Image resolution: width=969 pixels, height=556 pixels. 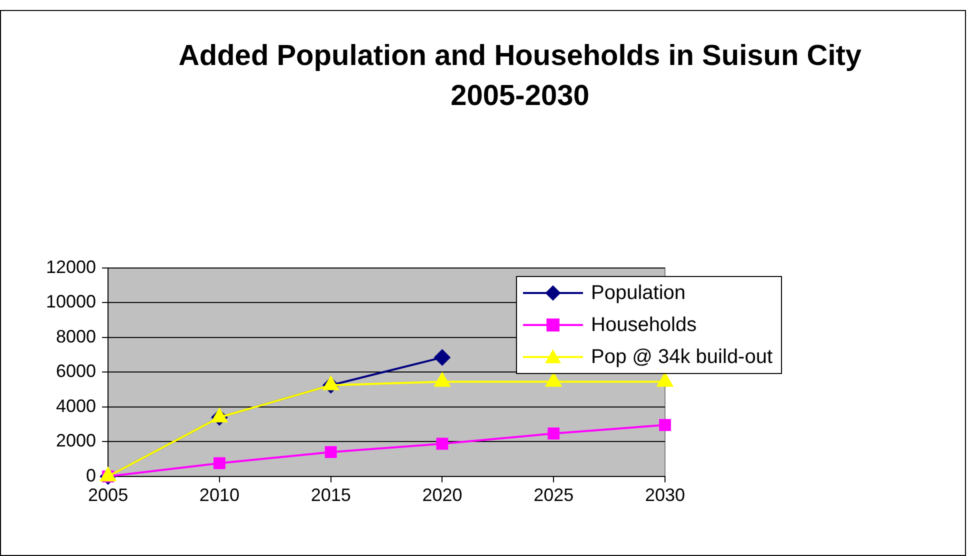 I want to click on legend-label: Population, so click(x=638, y=293).